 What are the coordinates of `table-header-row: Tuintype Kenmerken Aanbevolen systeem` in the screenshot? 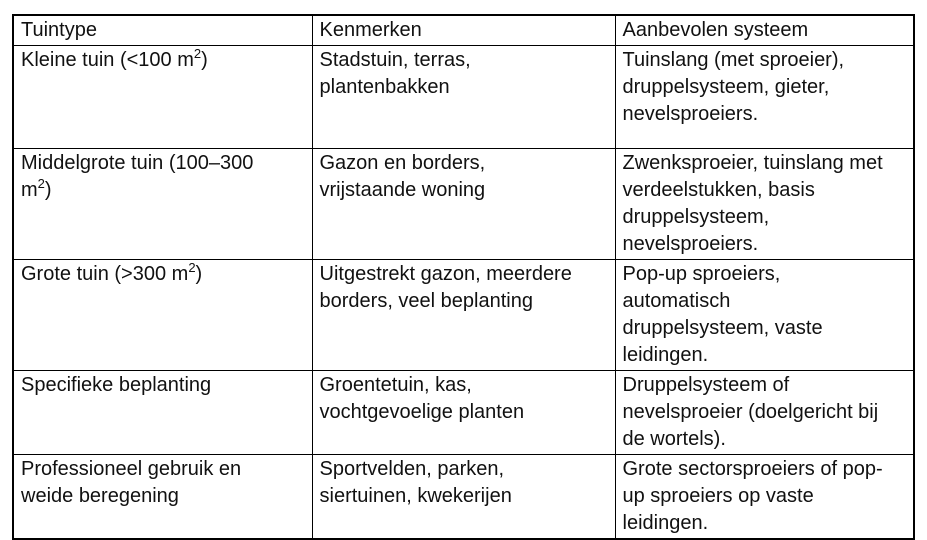 It's located at (463, 30).